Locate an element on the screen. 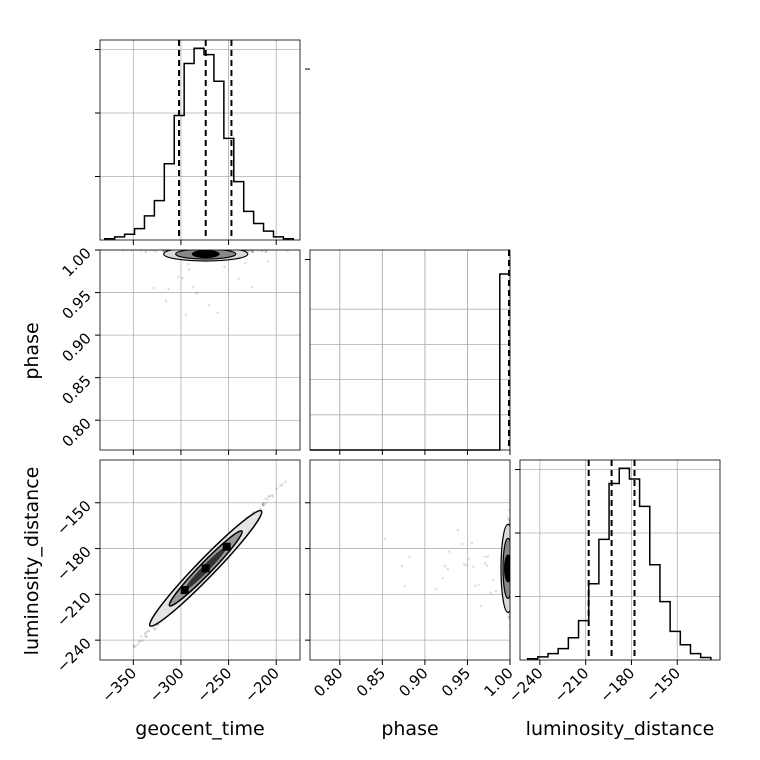  contour-core is located at coordinates (507, 568).